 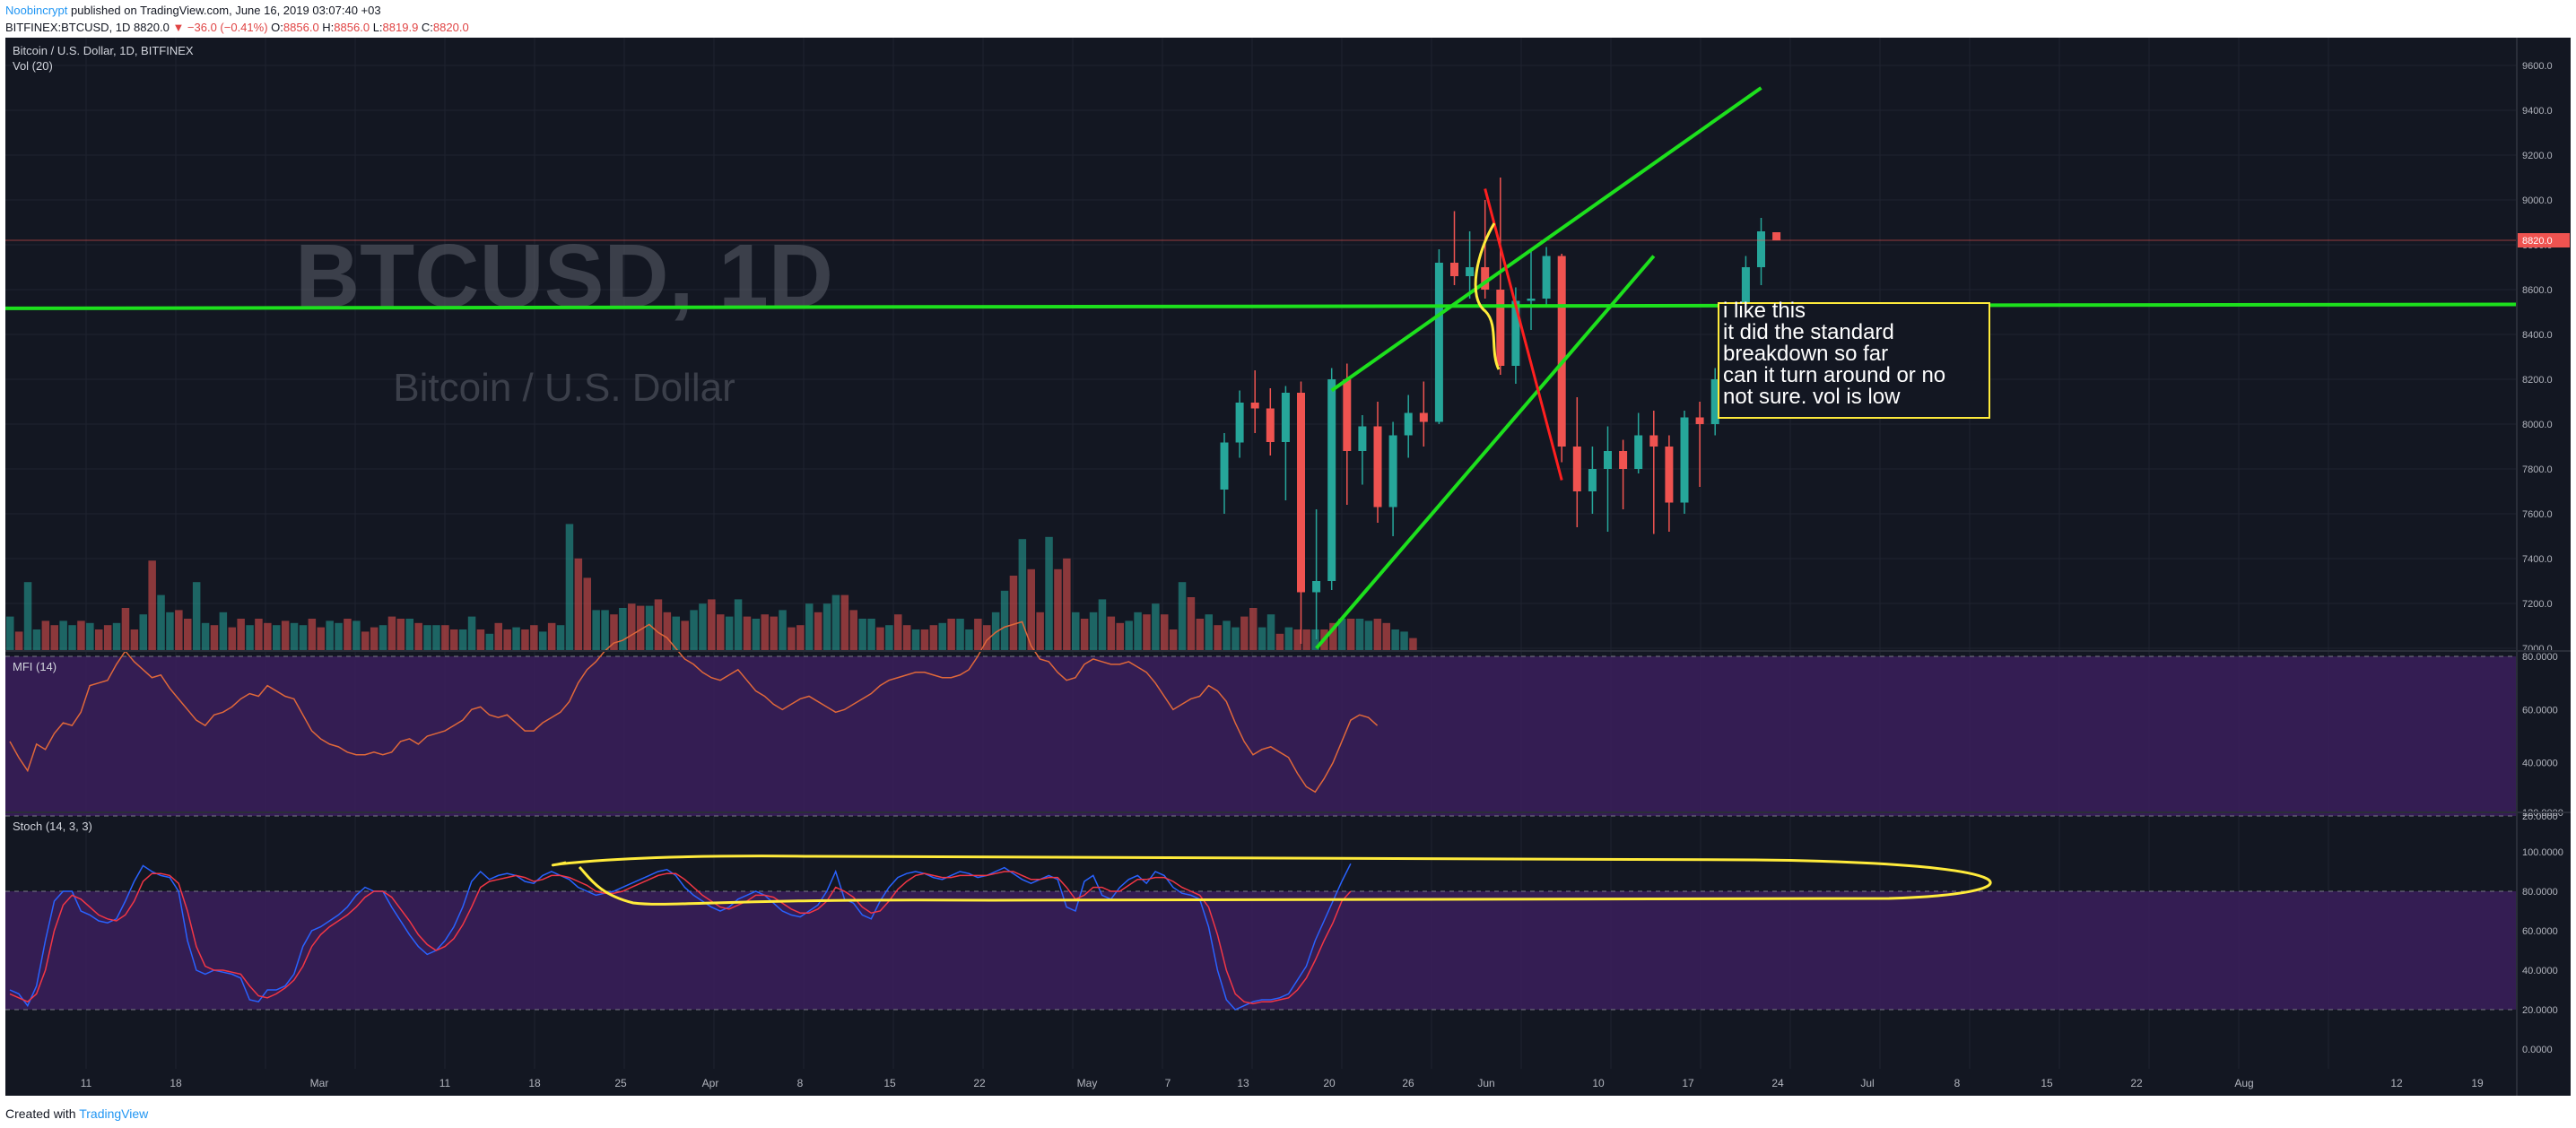 I want to click on time-tick: Apr, so click(x=710, y=1083).